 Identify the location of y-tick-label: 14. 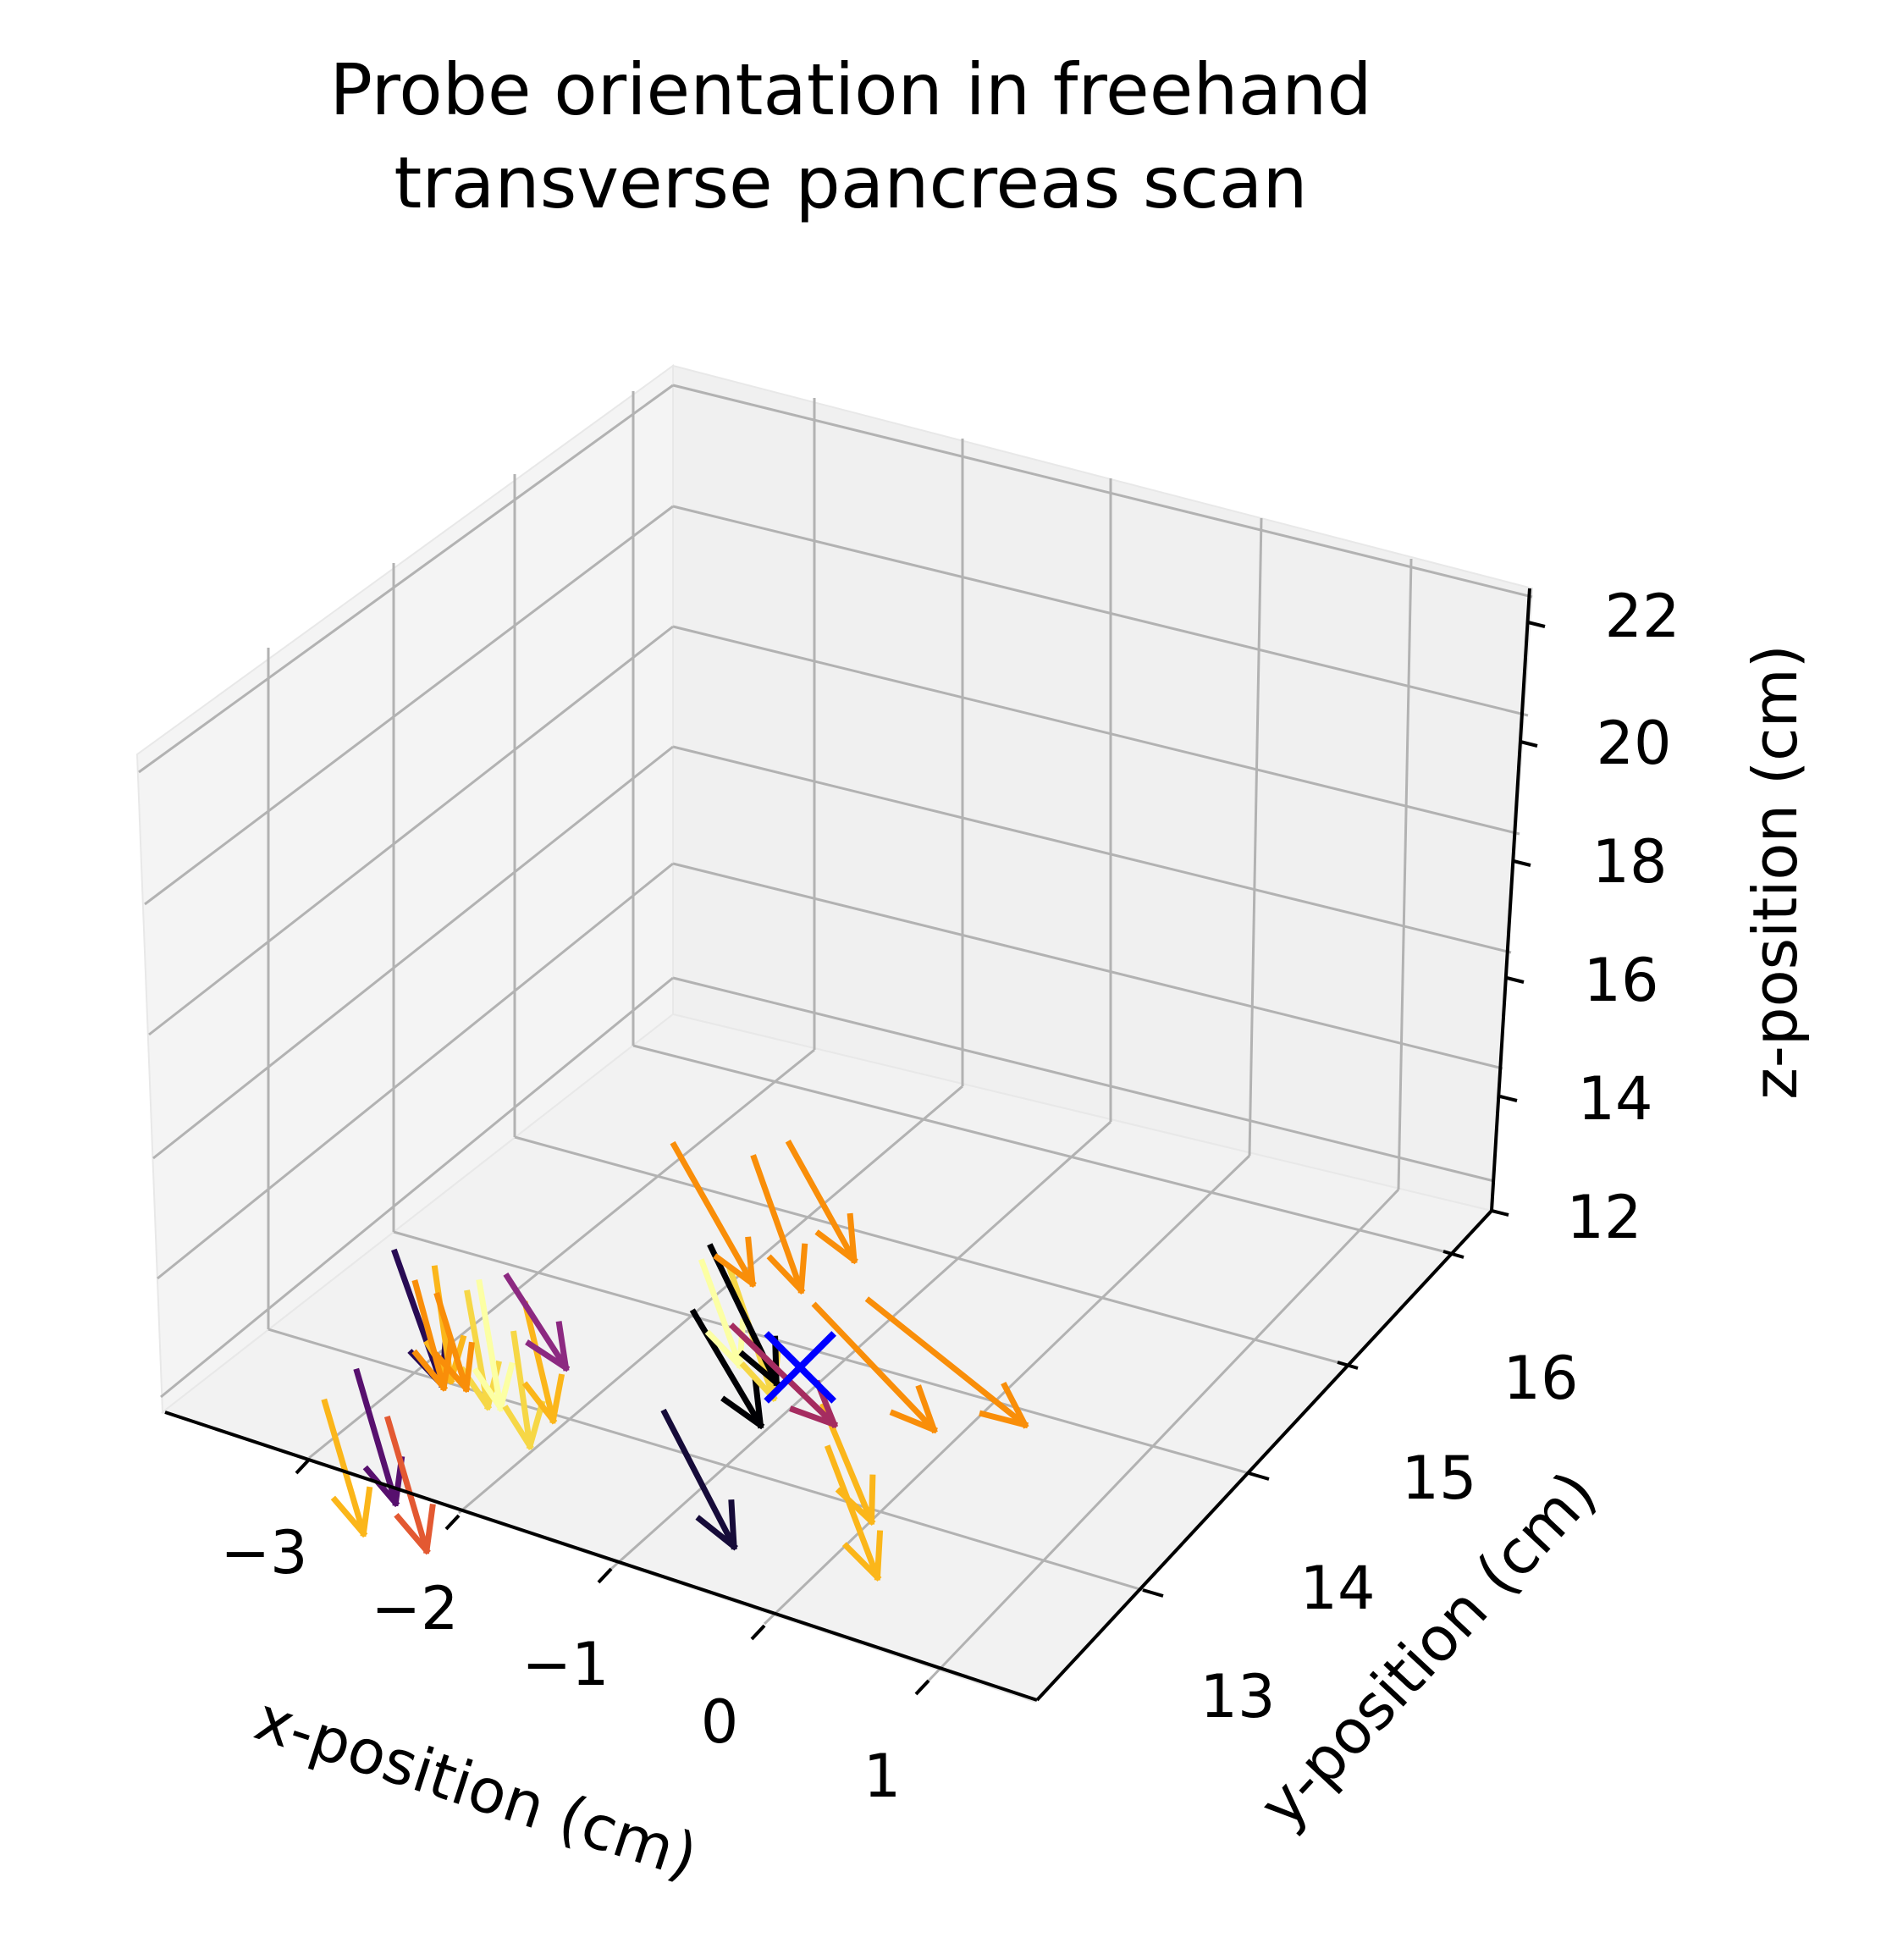
(1337, 1588).